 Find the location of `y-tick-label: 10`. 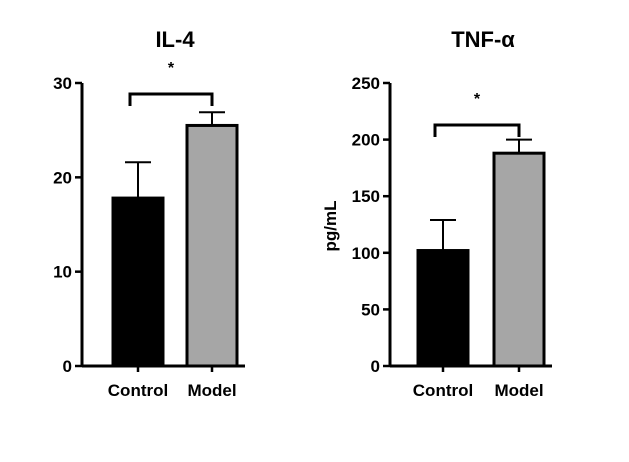

y-tick-label: 10 is located at coordinates (62, 272).